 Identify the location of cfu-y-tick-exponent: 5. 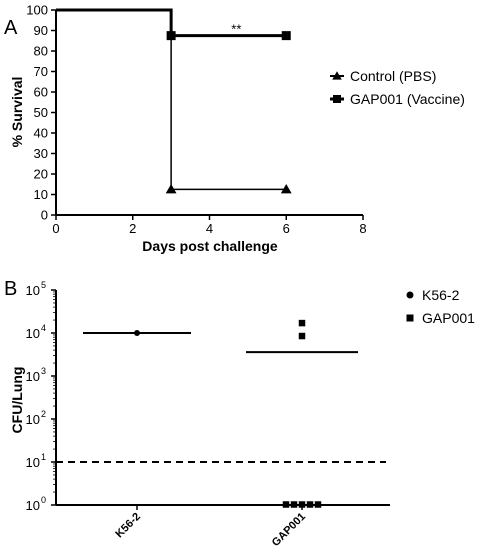
(43, 285).